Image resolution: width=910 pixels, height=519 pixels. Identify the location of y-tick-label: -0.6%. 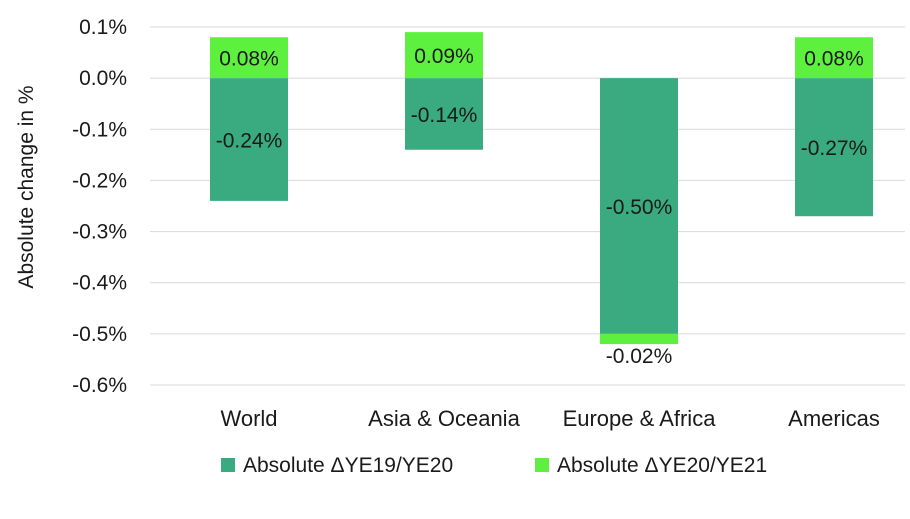
(99, 385).